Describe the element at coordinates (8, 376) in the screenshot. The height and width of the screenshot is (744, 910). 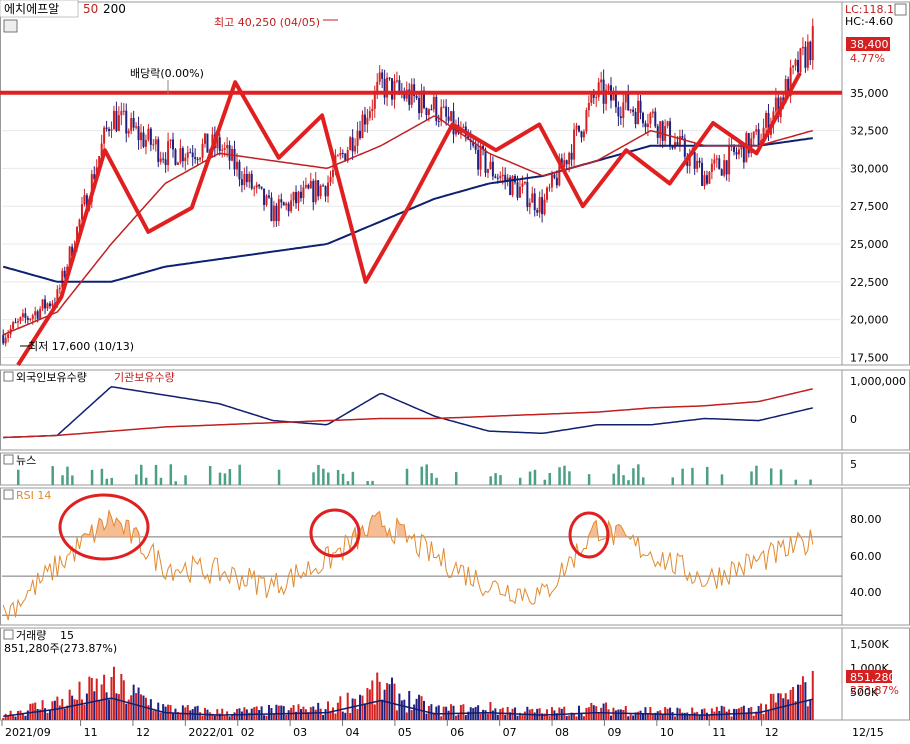
I see `holdings-expand-icon` at that location.